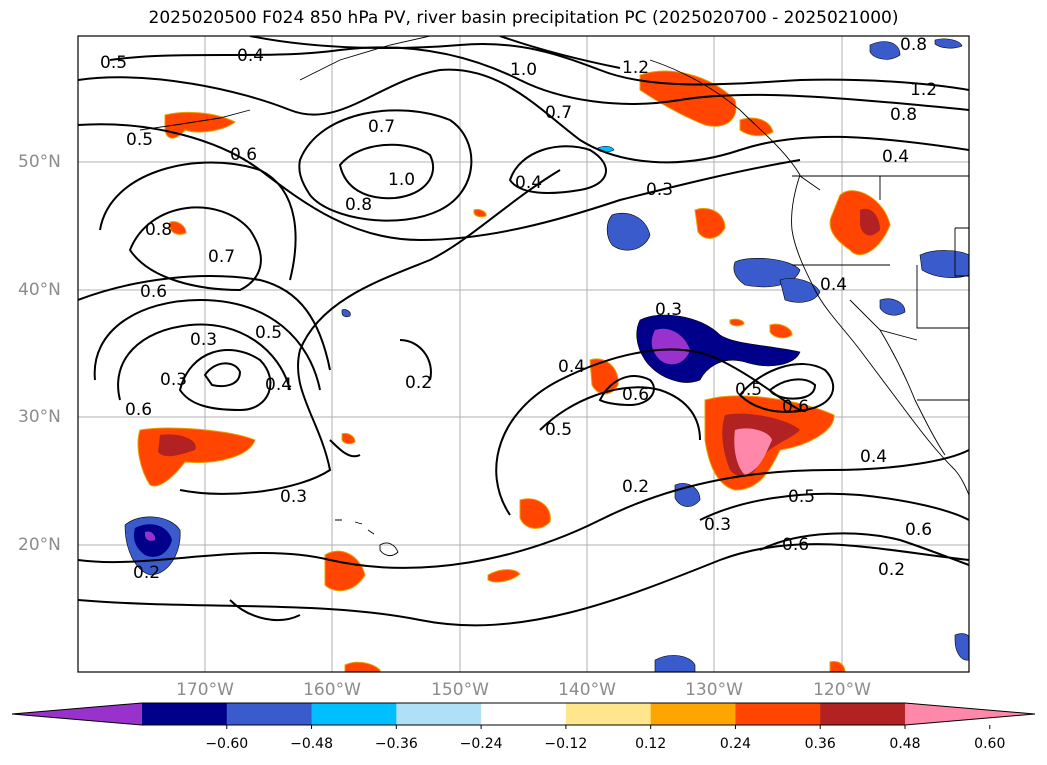 This screenshot has width=1047, height=765. Describe the element at coordinates (396, 744) in the screenshot. I see `colorbar-tick-label: −0.36` at that location.